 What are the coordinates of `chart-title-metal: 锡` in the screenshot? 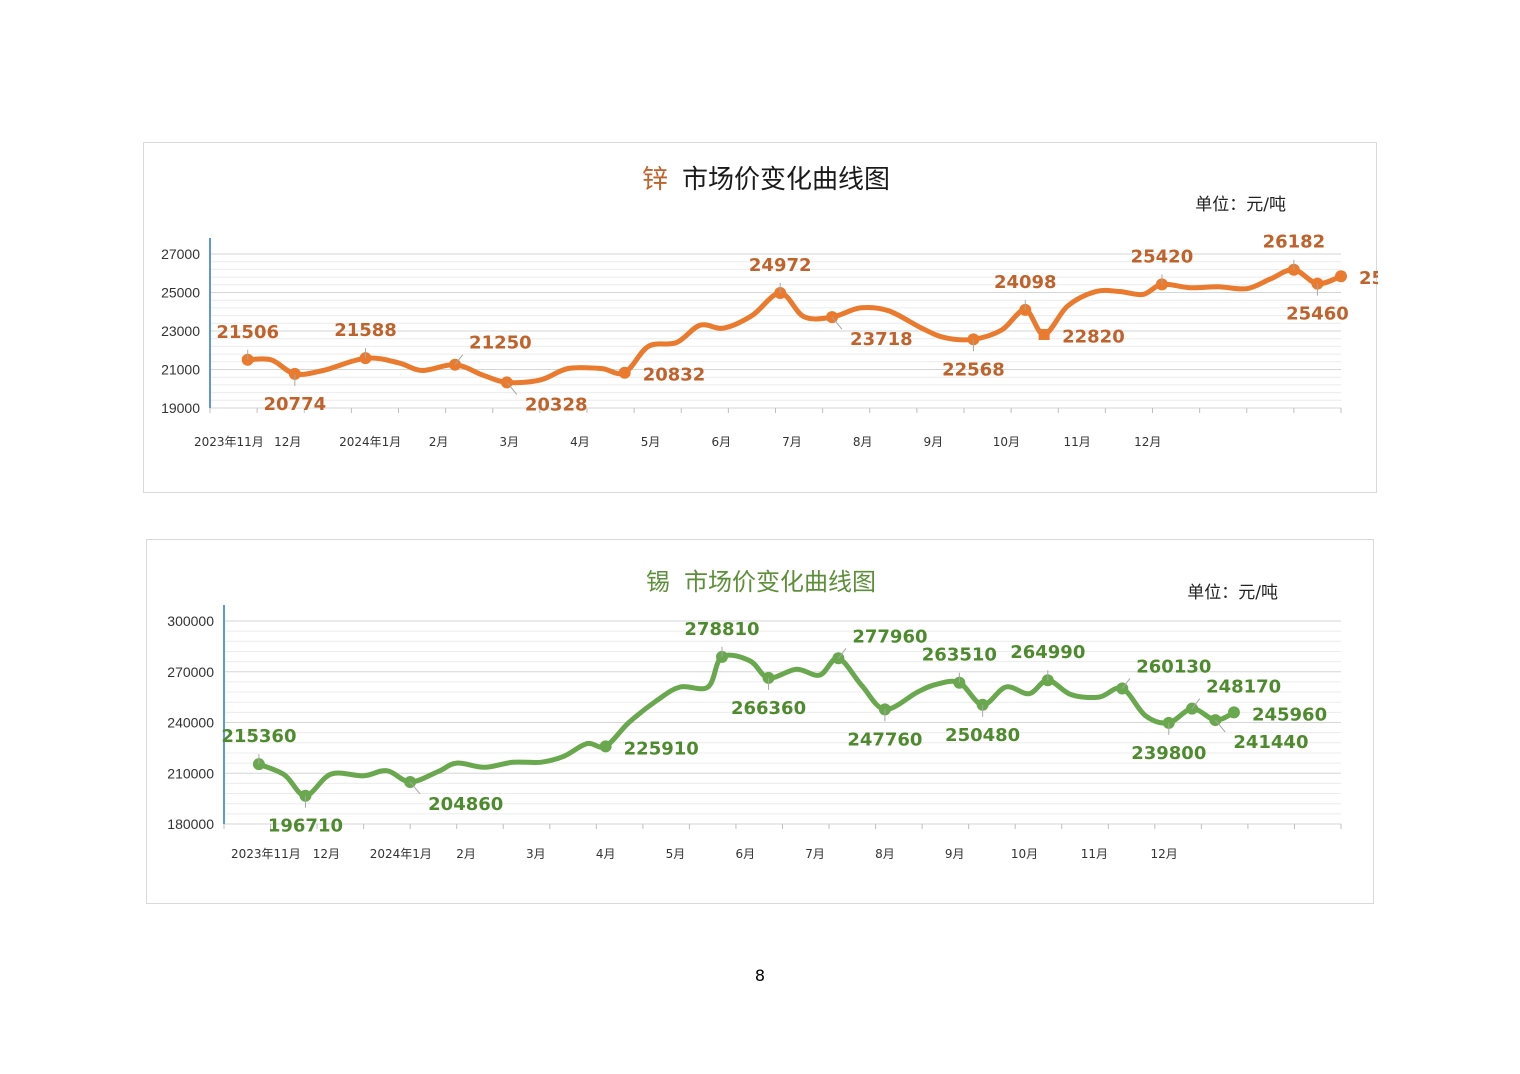 It's located at (658, 582).